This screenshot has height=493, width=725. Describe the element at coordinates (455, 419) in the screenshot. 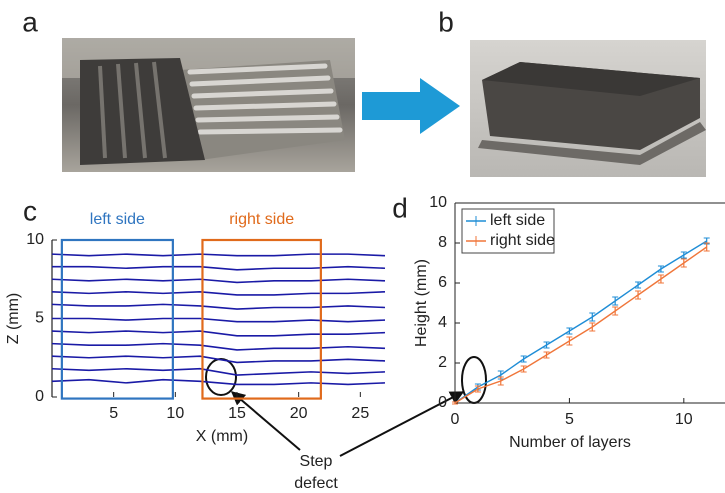

I see `x-tick-label: 0` at that location.